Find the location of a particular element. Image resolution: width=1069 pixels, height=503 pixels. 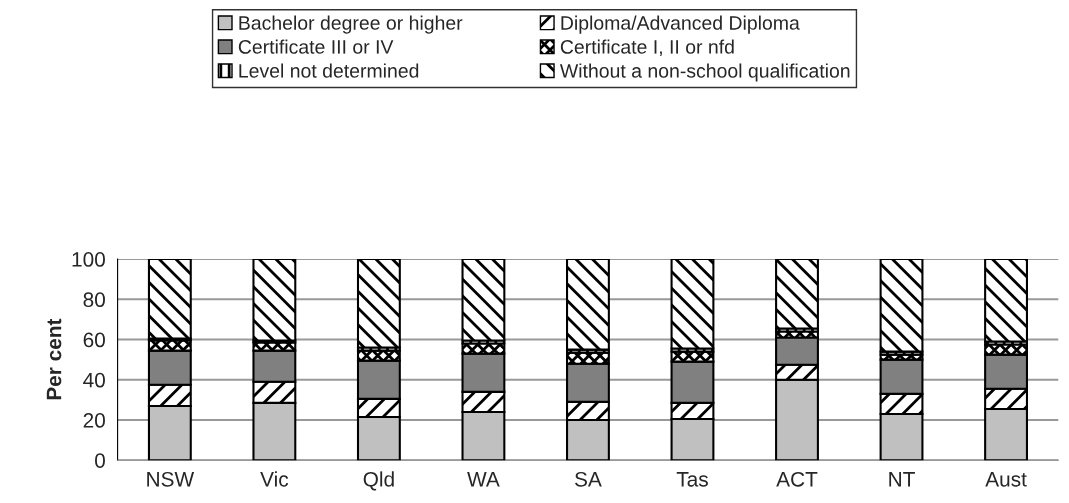

legend-label: Without a non-school qualification is located at coordinates (704, 72).